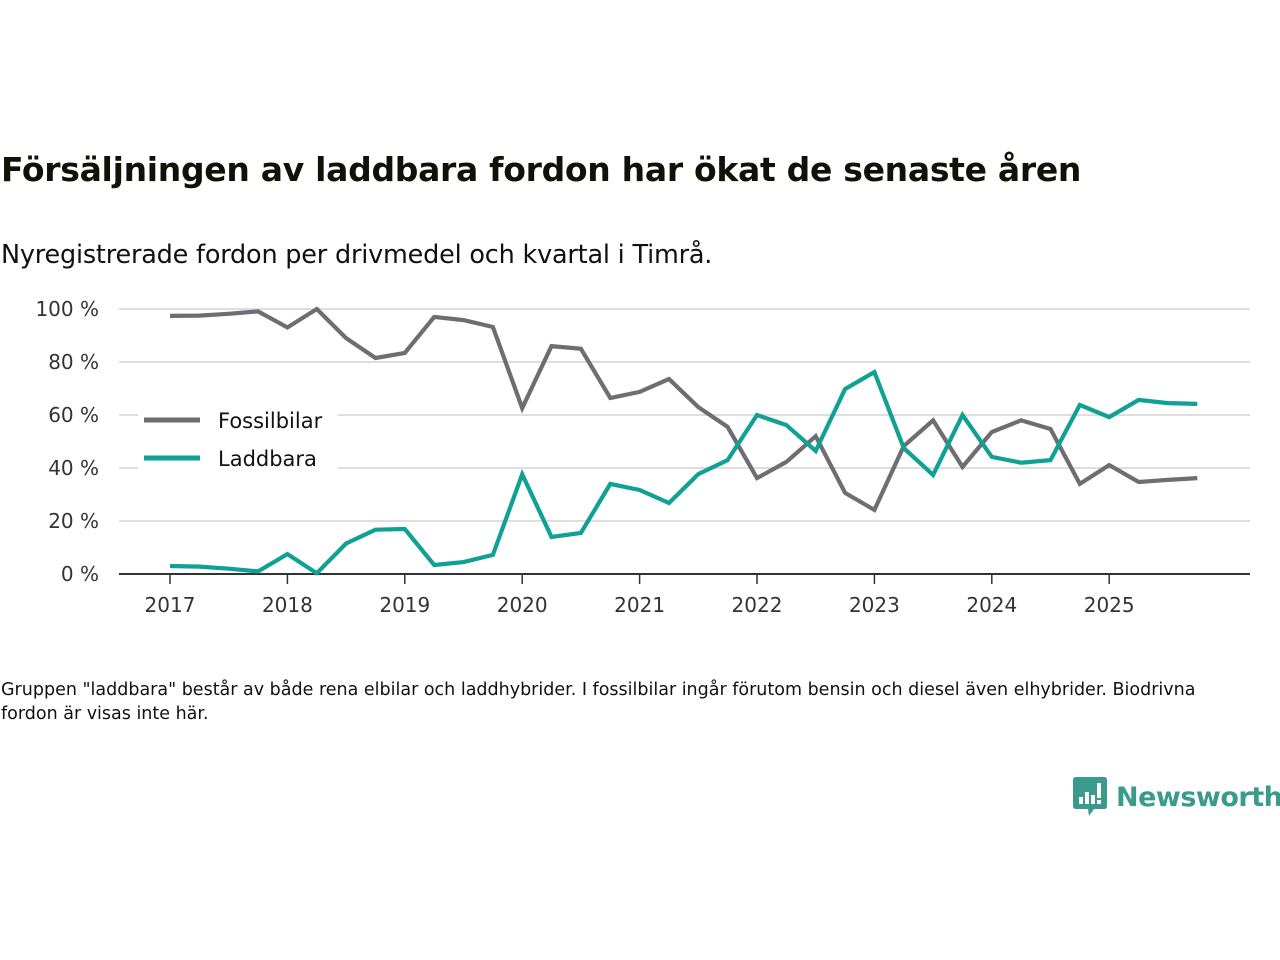 The width and height of the screenshot is (1280, 960). I want to click on y-tick-label: 0 %, so click(80, 574).